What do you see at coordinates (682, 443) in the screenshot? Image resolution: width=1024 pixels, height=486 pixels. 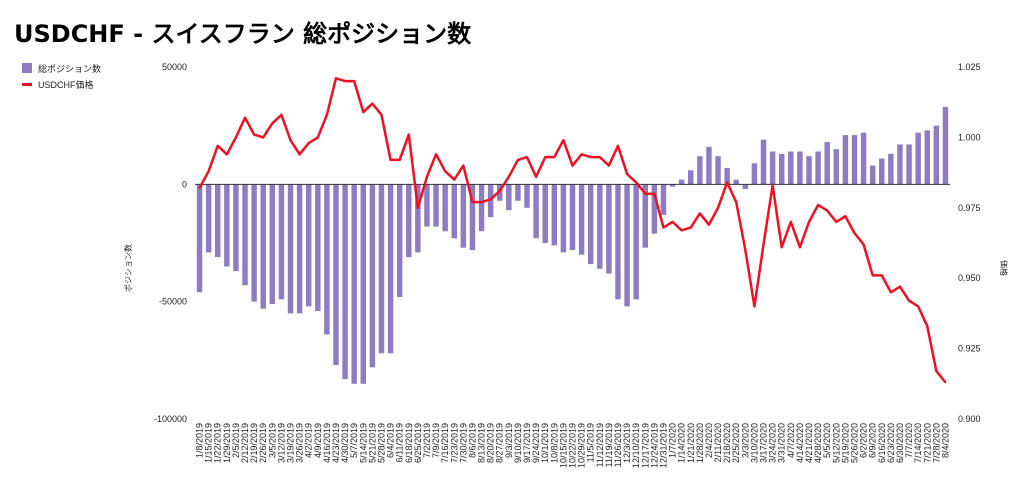 I see `x-tick-label: 1/14/2020` at bounding box center [682, 443].